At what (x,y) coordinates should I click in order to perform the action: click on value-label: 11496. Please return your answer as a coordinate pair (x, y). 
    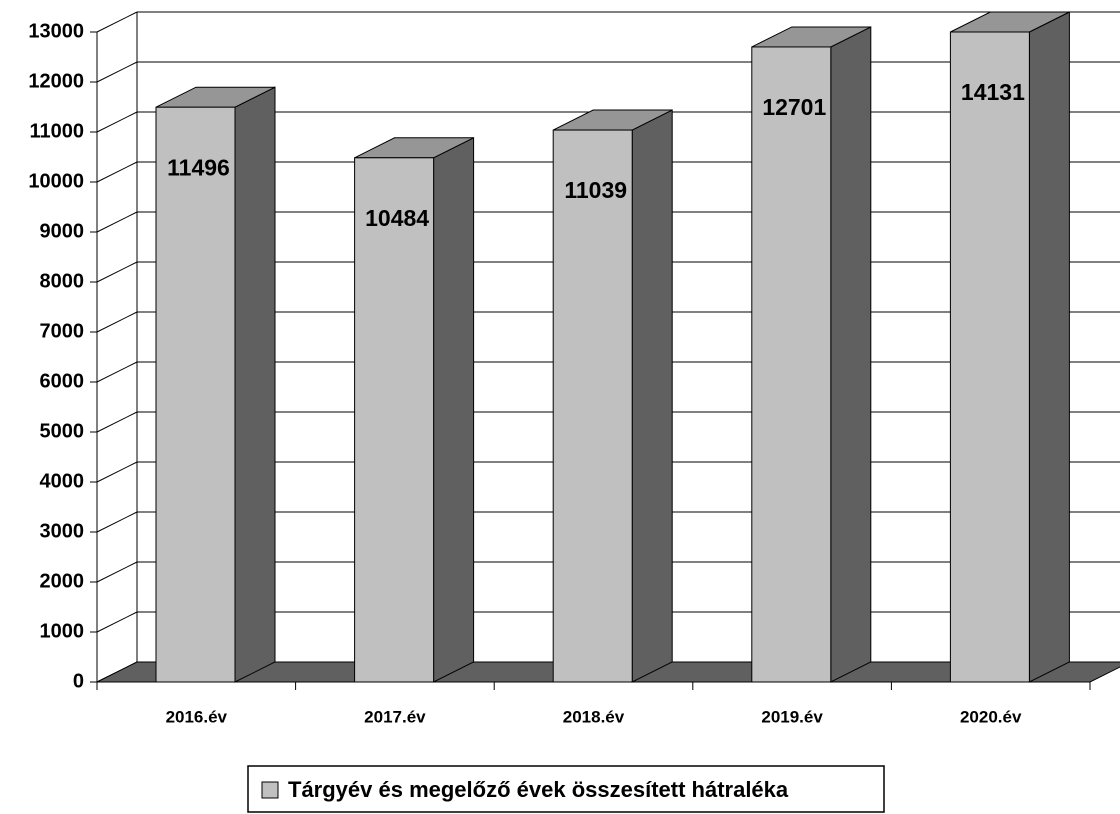
    Looking at the image, I should click on (198, 167).